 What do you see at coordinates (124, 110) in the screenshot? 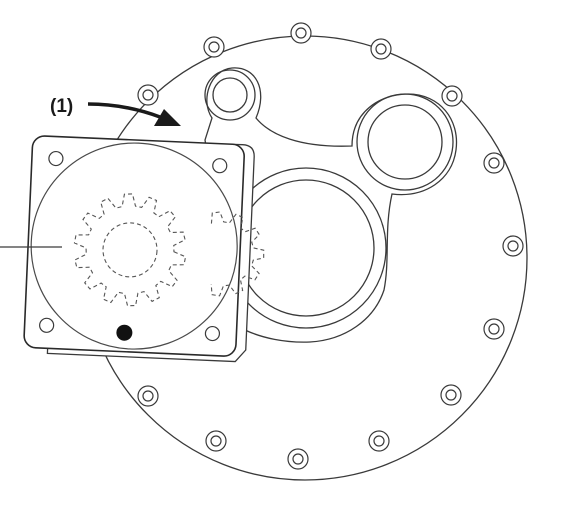
I see `arrow-shaft` at bounding box center [124, 110].